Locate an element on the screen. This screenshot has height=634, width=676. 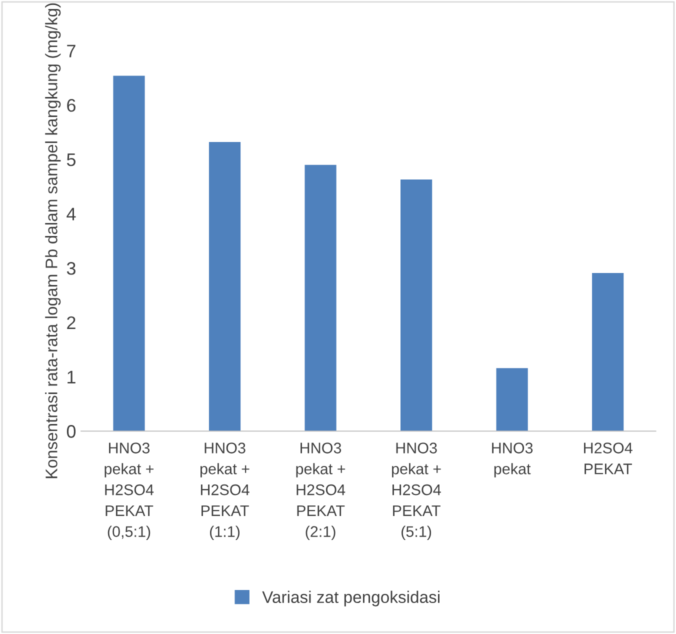
x-tick-label: HNO3 pekat + H2SO4 PEKAT (0,5:1) is located at coordinates (129, 491).